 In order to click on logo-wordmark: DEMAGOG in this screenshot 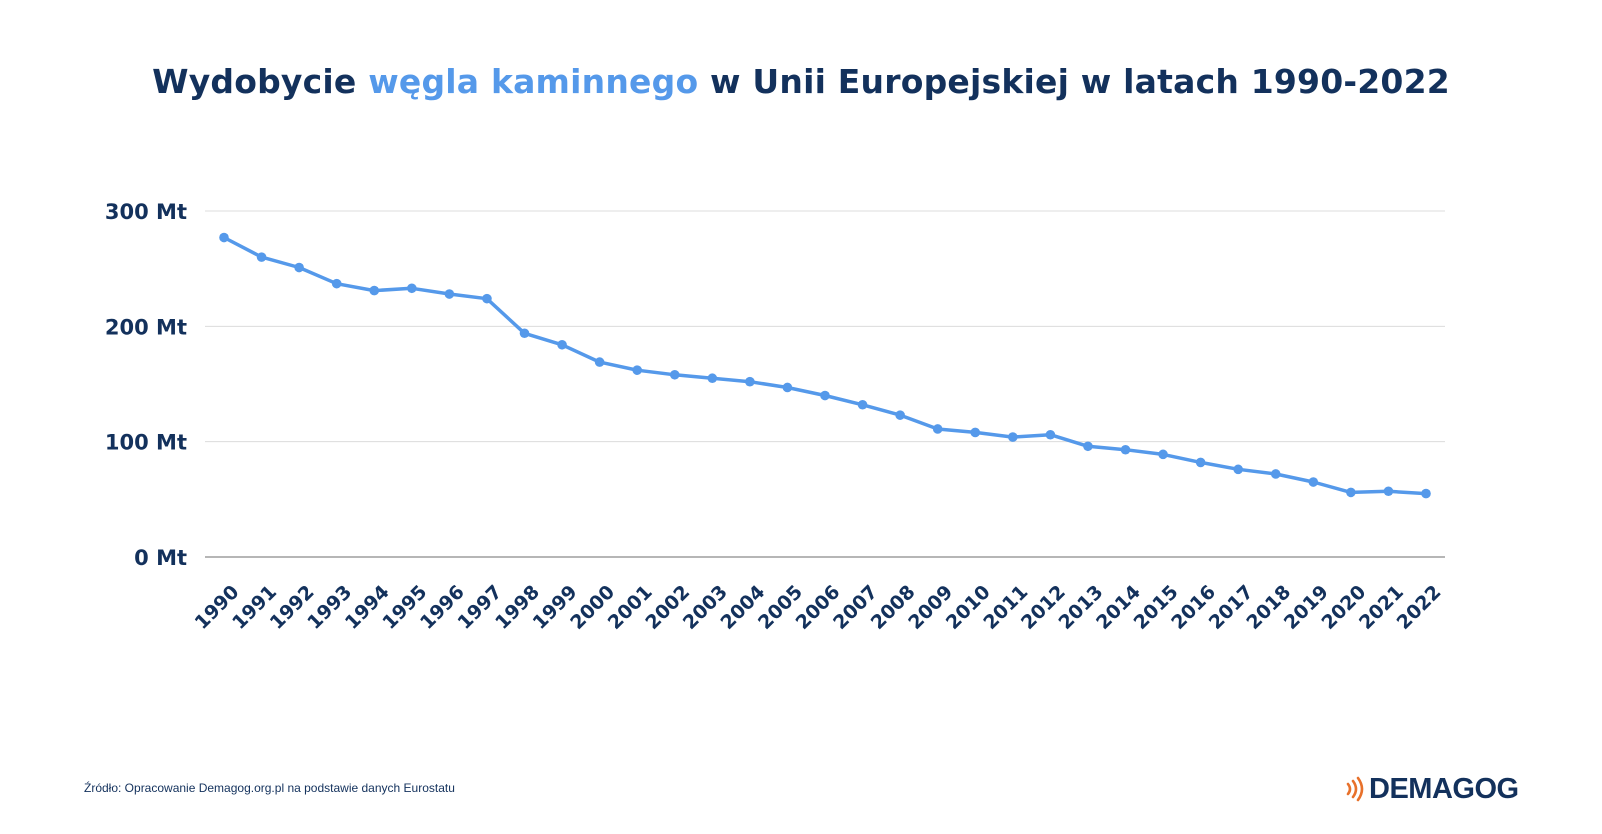, I will do `click(1444, 788)`.